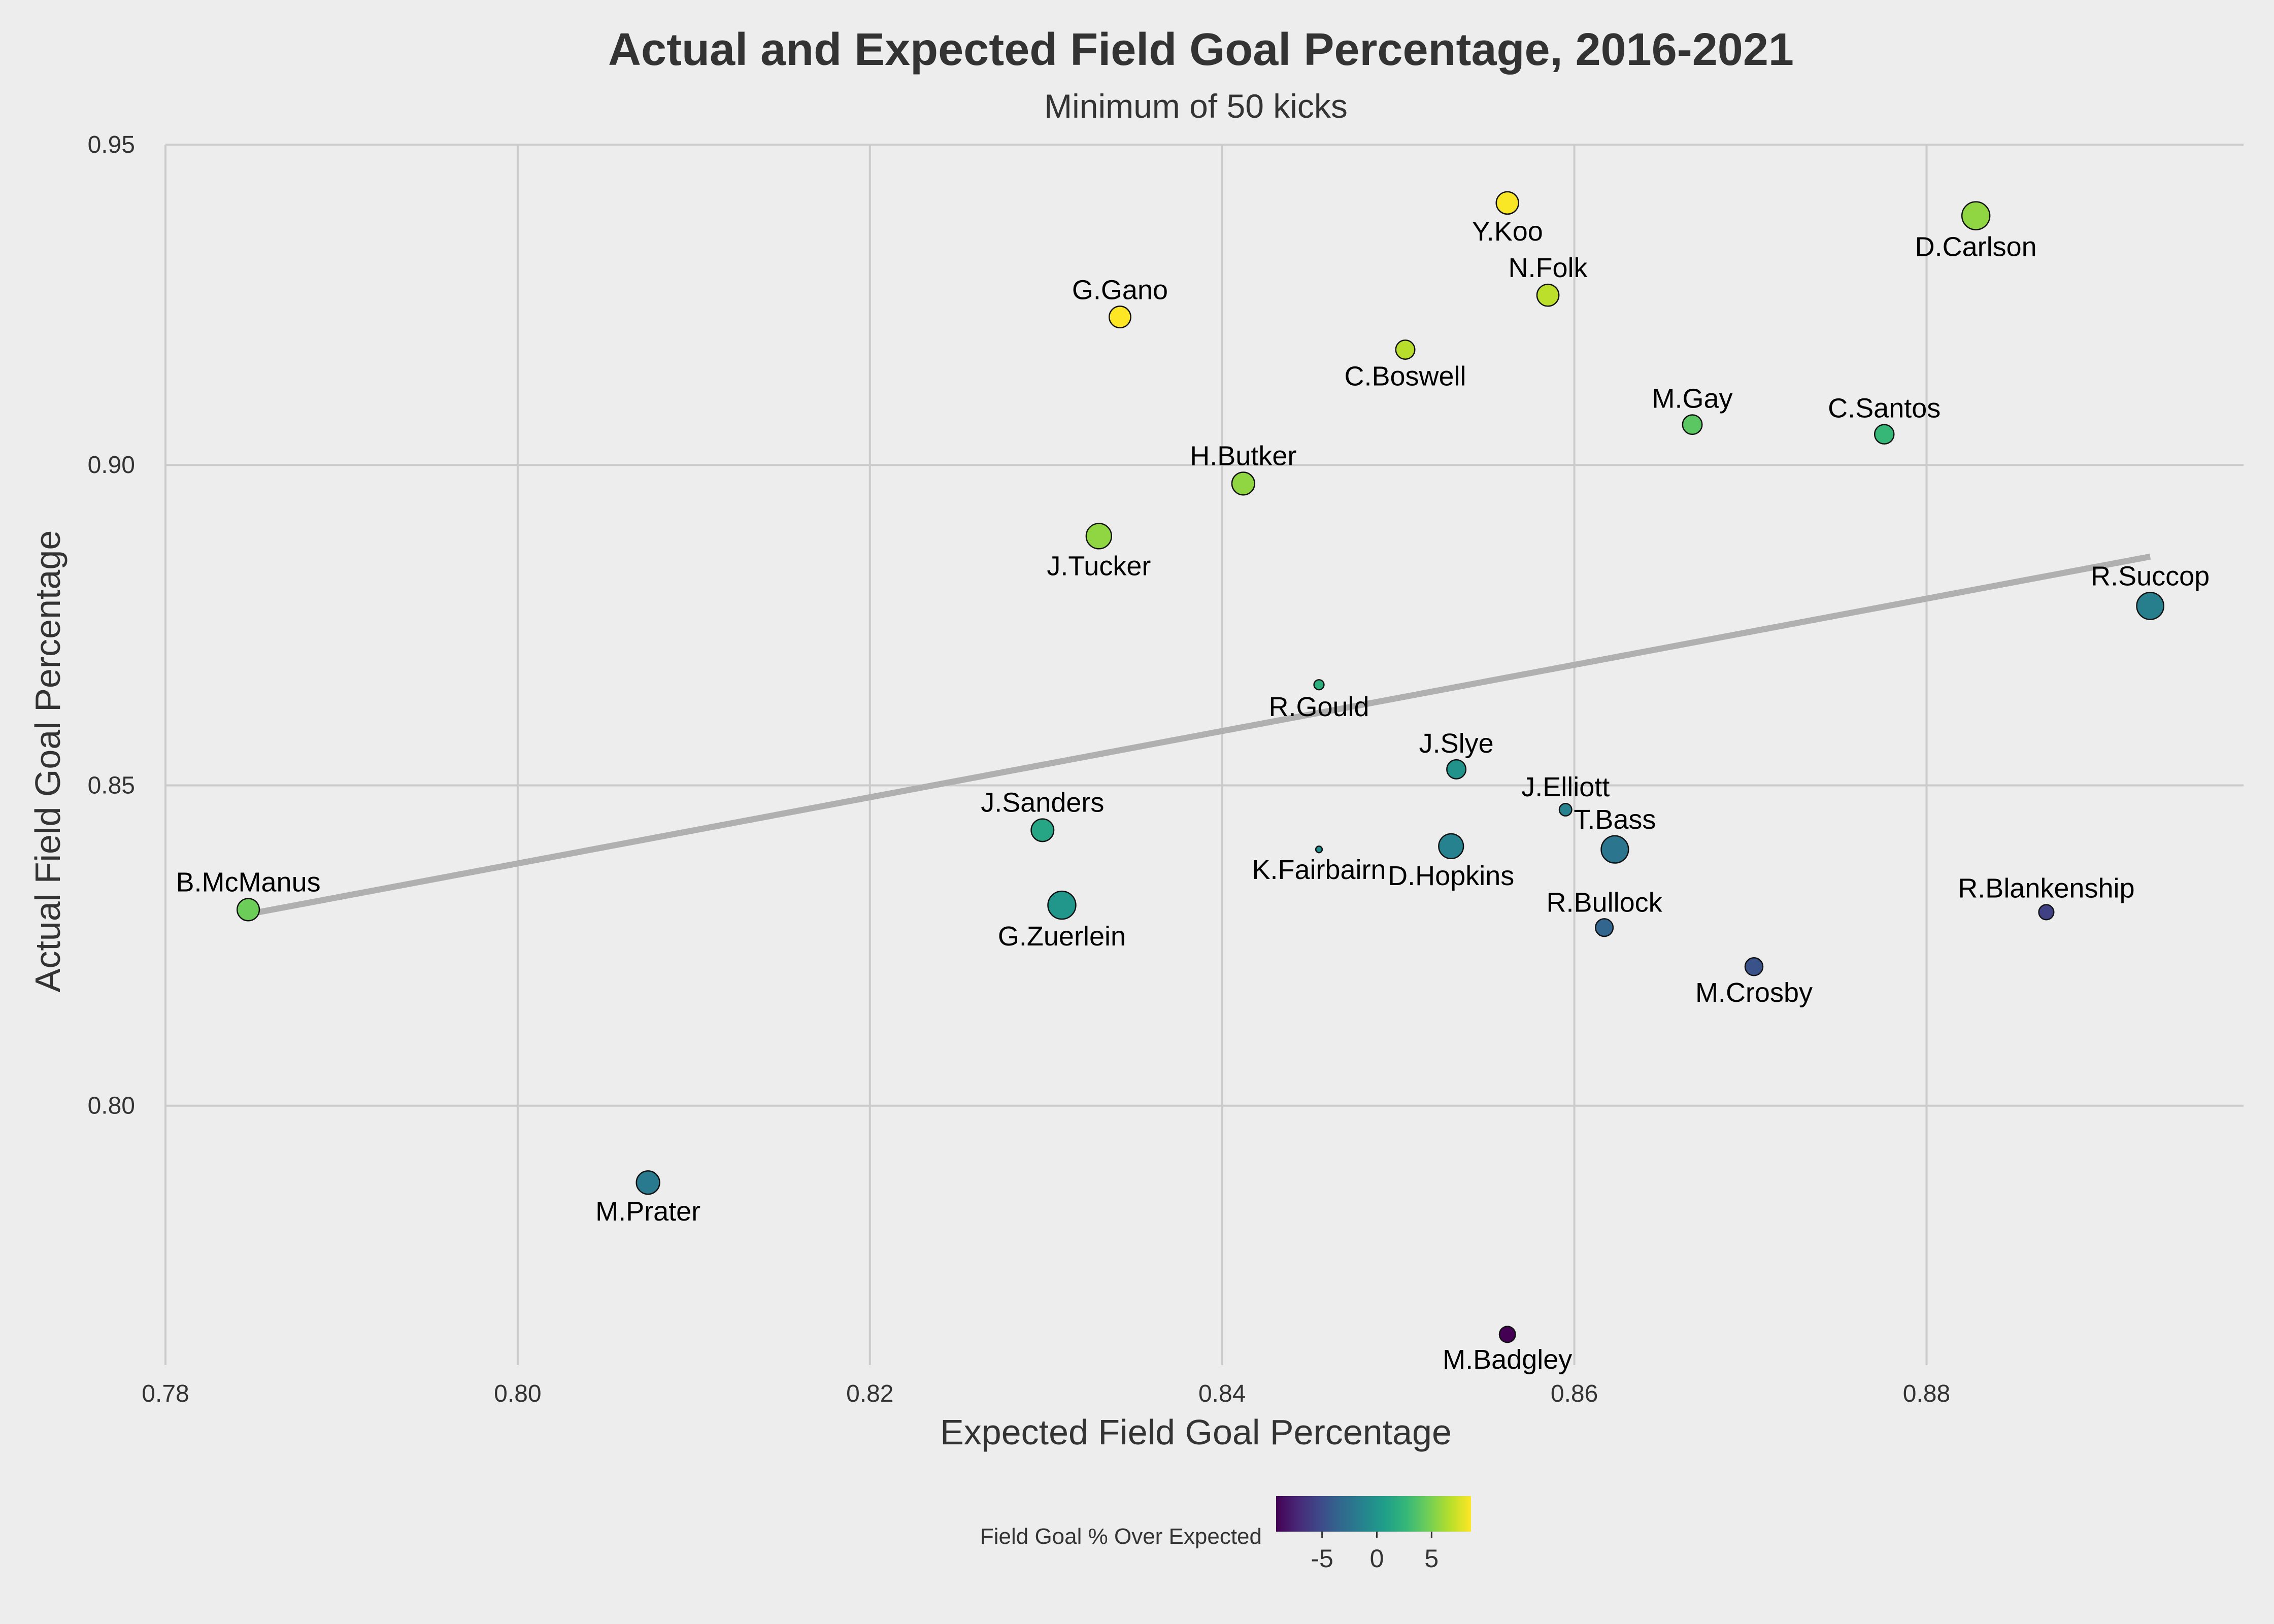 This screenshot has width=2274, height=1624. I want to click on colorbar: Field Goal % Over Expected -5 0 5, so click(1225, 1534).